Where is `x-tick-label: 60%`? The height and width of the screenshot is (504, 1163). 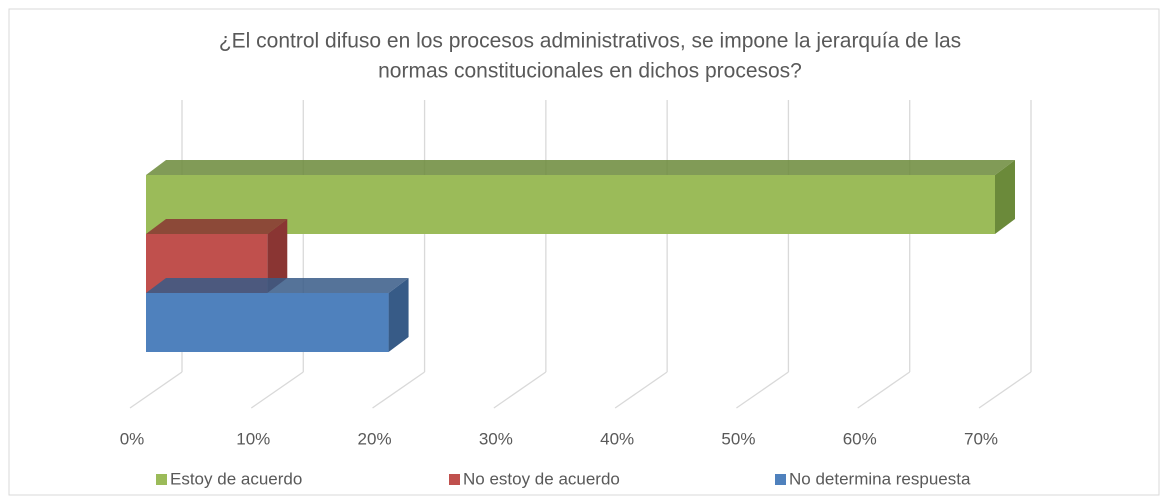
x-tick-label: 60% is located at coordinates (860, 438).